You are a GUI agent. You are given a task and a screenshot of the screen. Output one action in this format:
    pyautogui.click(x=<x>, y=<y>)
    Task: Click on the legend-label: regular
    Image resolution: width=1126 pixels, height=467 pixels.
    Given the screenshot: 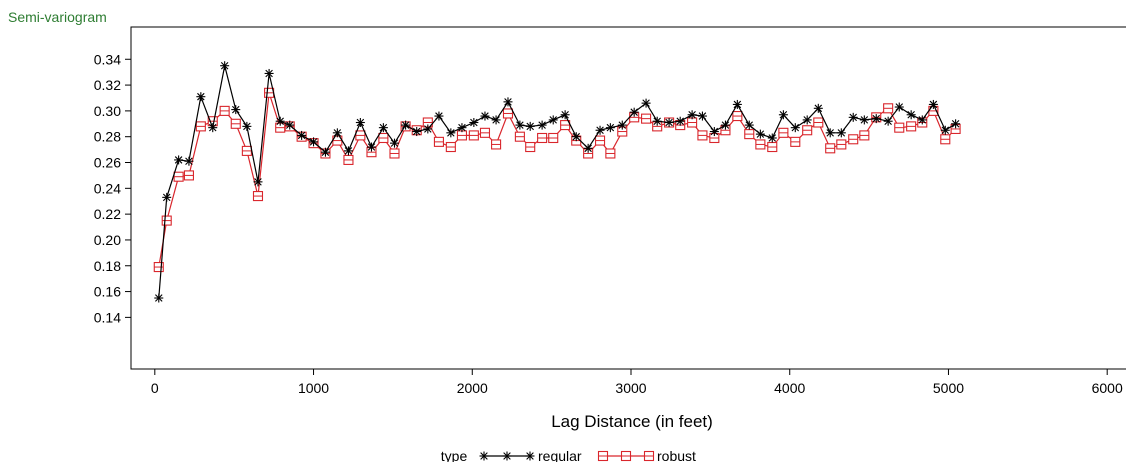 What is the action you would take?
    pyautogui.click(x=560, y=455)
    